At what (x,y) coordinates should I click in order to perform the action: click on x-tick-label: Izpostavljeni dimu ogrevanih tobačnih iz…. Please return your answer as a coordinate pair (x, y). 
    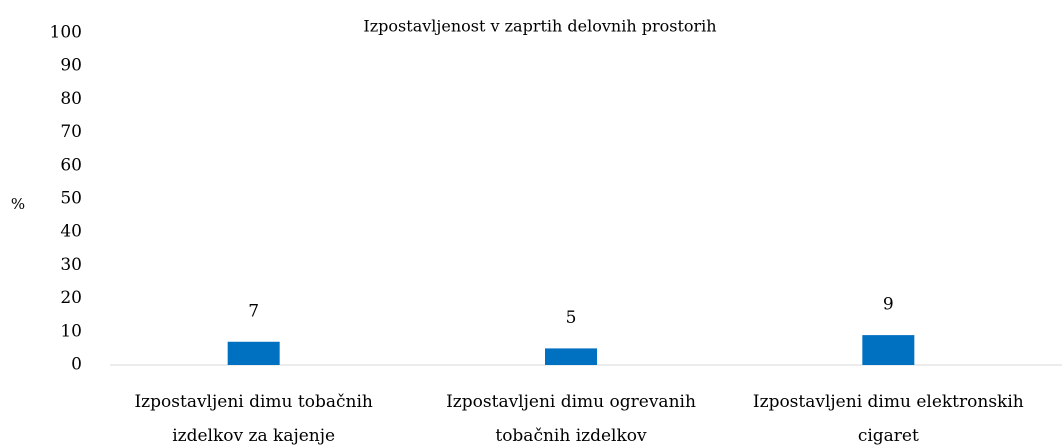
    Looking at the image, I should click on (571, 419).